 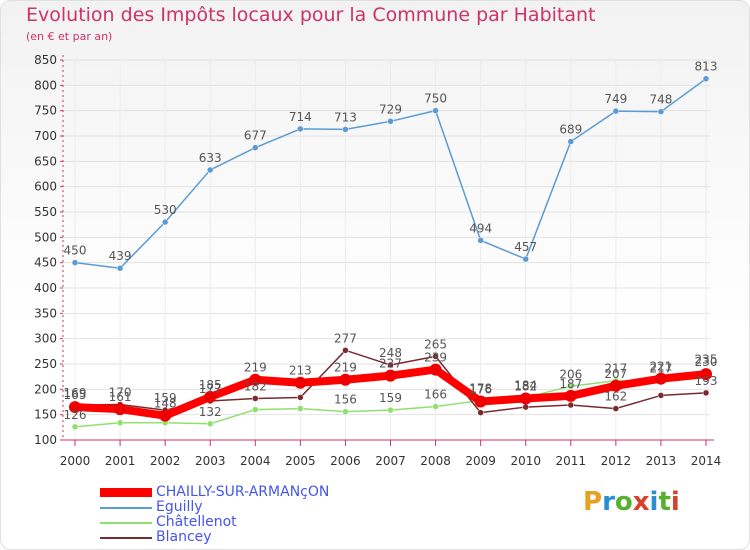 What do you see at coordinates (120, 393) in the screenshot?
I see `data-label: 170` at bounding box center [120, 393].